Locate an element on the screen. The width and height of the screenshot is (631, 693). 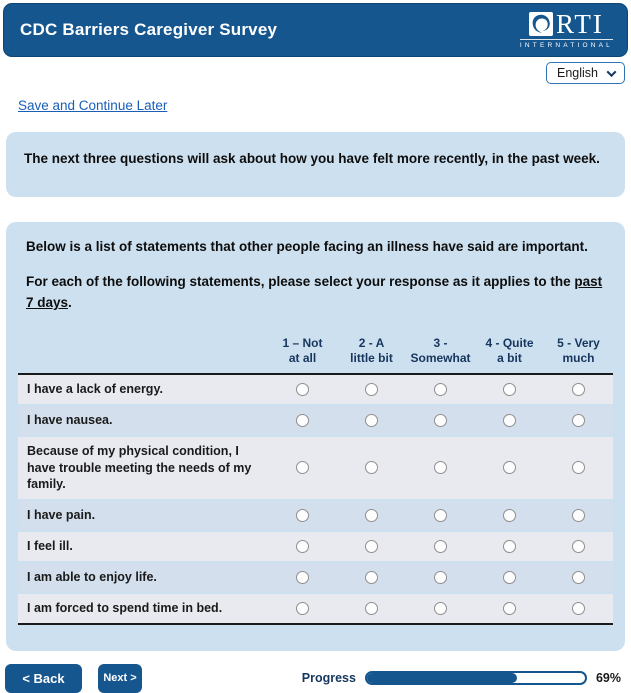
likert-row-label: I feel ill. is located at coordinates (50, 546).